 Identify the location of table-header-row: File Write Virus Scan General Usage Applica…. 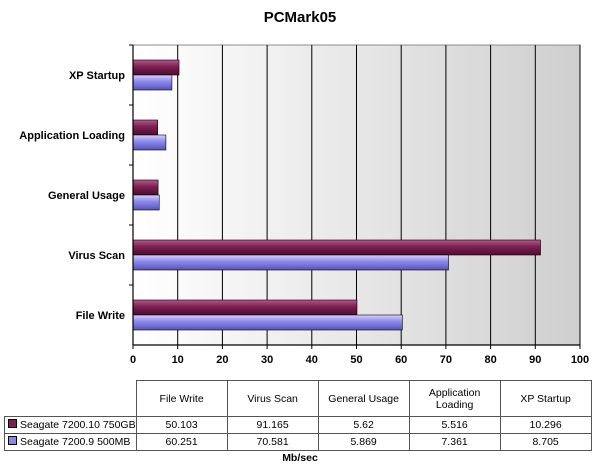
(298, 398).